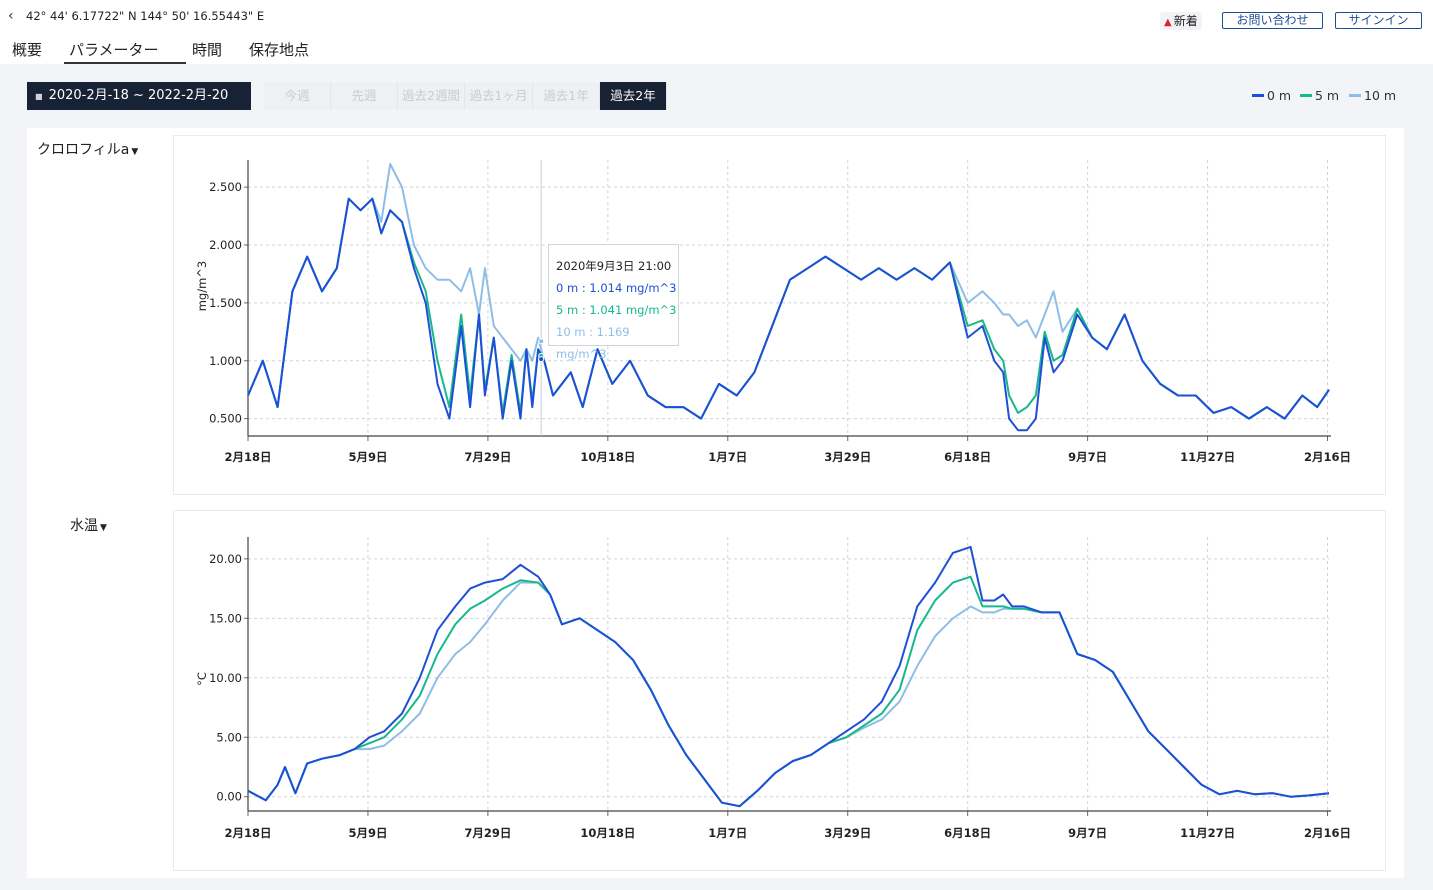  I want to click on date-range-text: 2020-2月-18 ~ 2022-2月-20, so click(138, 95).